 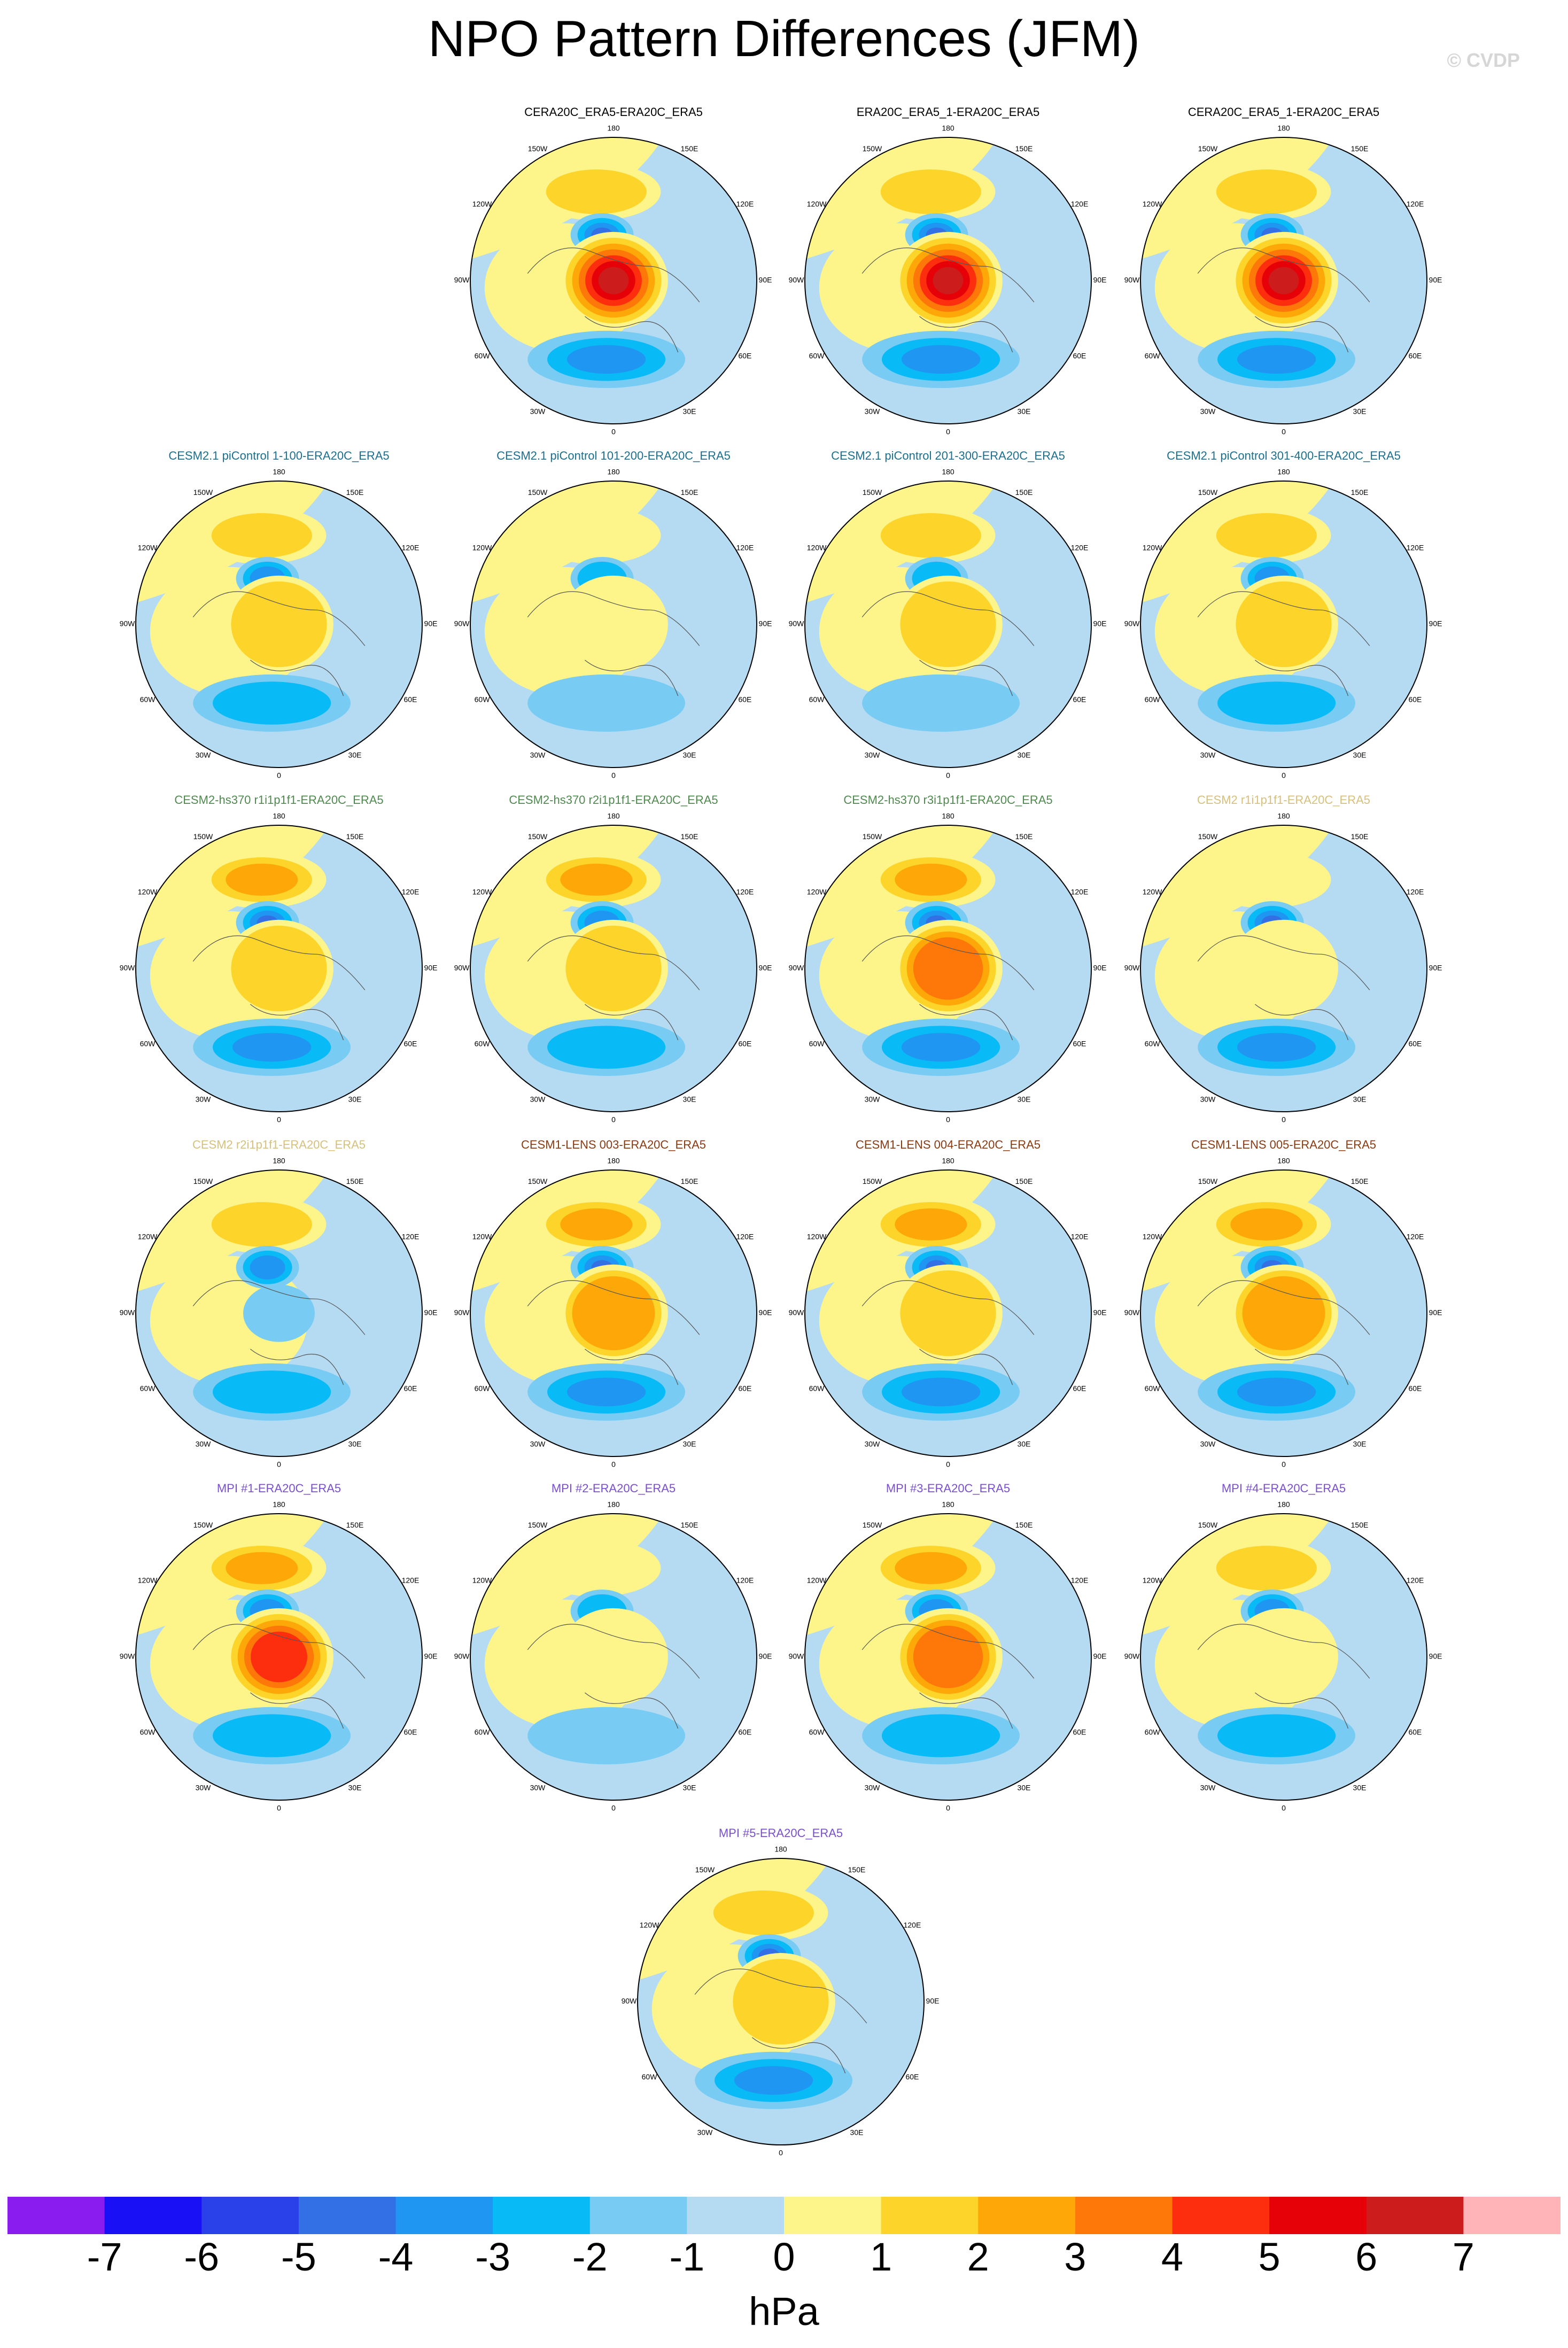 I want to click on panel-title: CESM1-LENS 004-ERA20C_ERA5, so click(x=949, y=1144).